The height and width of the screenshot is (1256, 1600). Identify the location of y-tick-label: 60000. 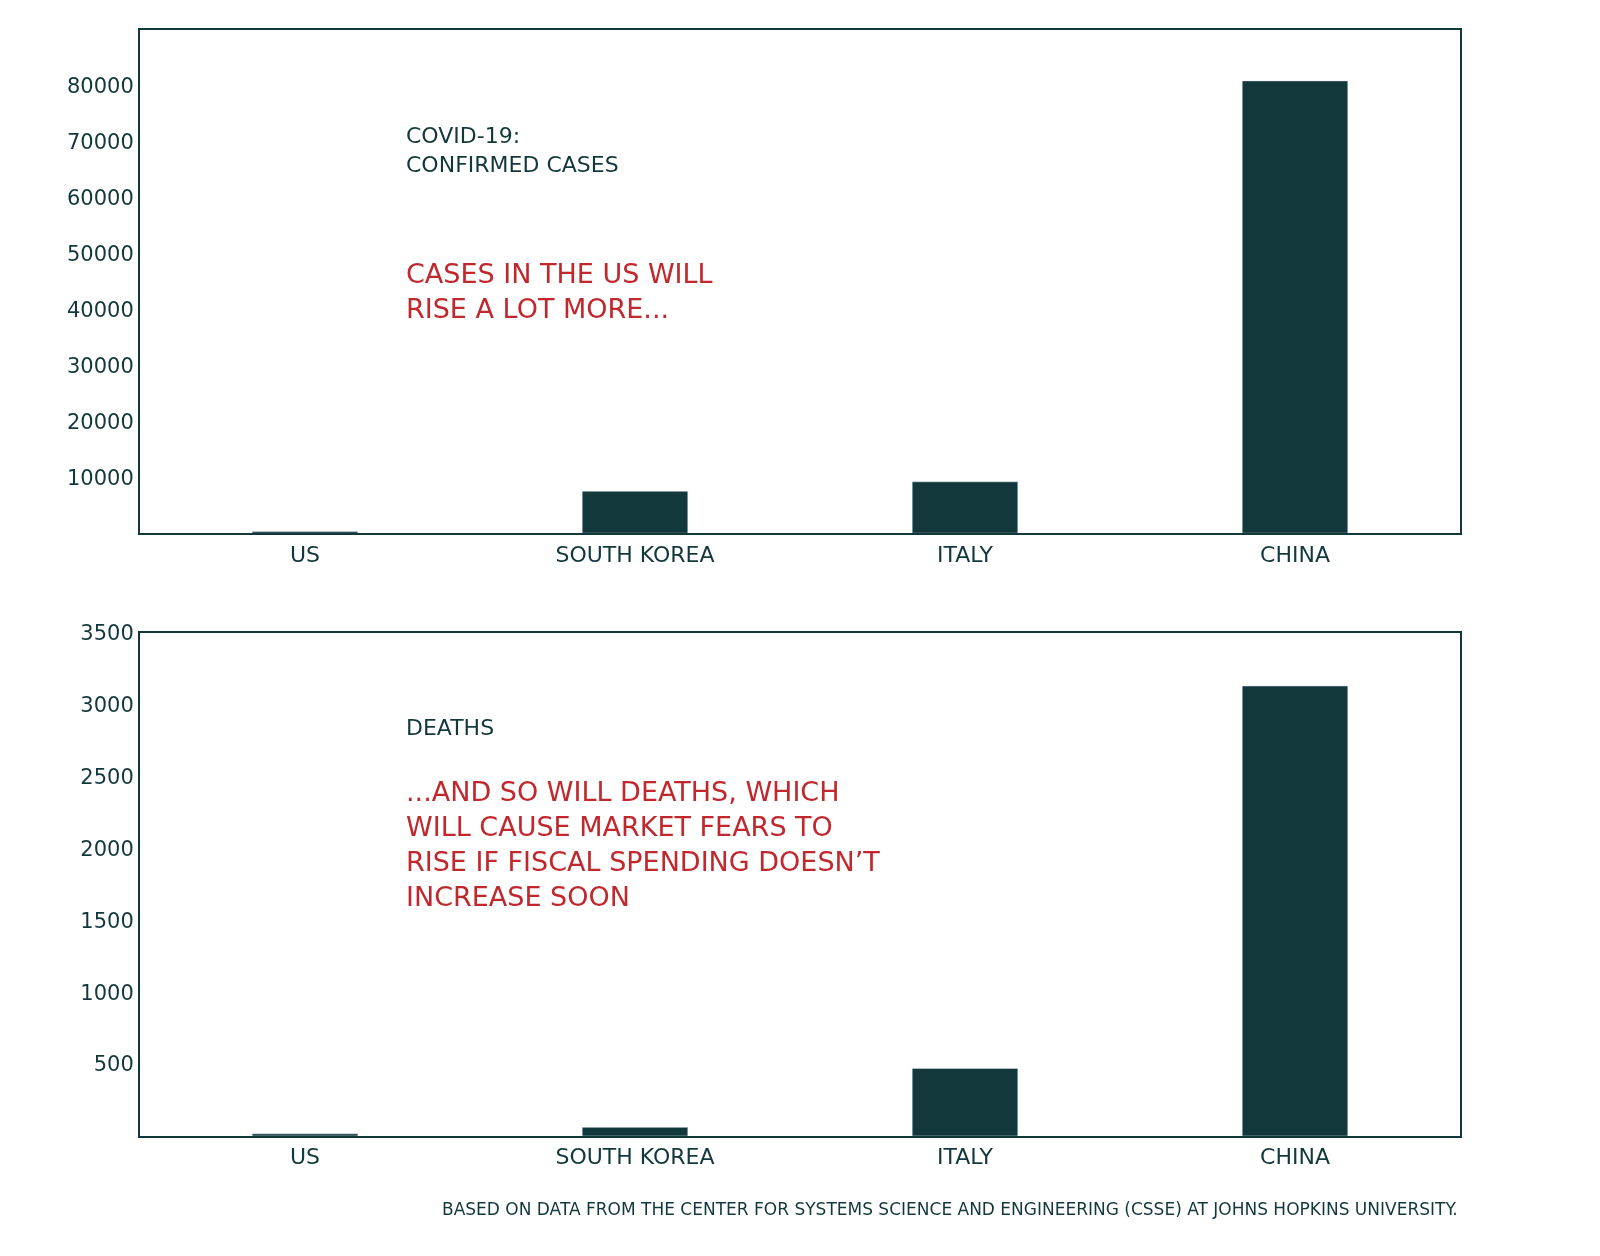
(100, 198).